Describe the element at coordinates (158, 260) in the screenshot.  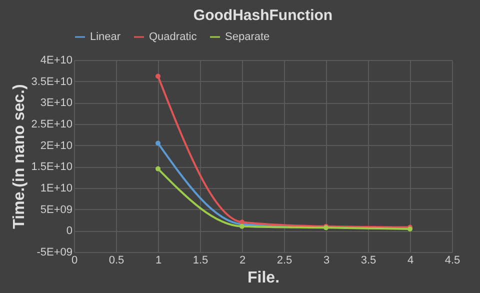
I see `x-tick-label: 1` at that location.